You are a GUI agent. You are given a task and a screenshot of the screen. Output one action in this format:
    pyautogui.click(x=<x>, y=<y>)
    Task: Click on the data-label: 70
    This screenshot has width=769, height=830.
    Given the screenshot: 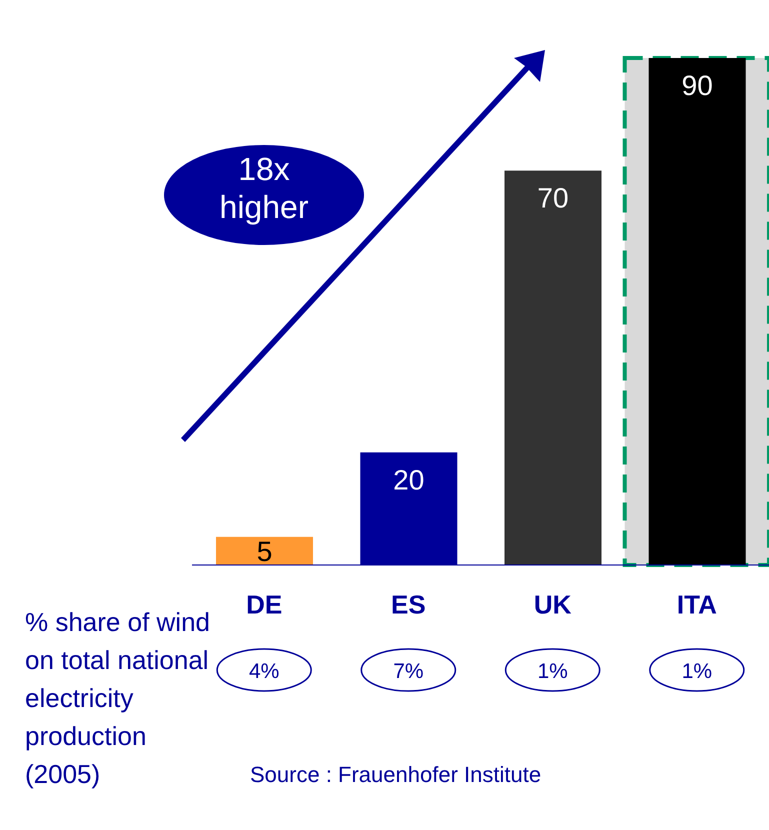 What is the action you would take?
    pyautogui.click(x=553, y=198)
    